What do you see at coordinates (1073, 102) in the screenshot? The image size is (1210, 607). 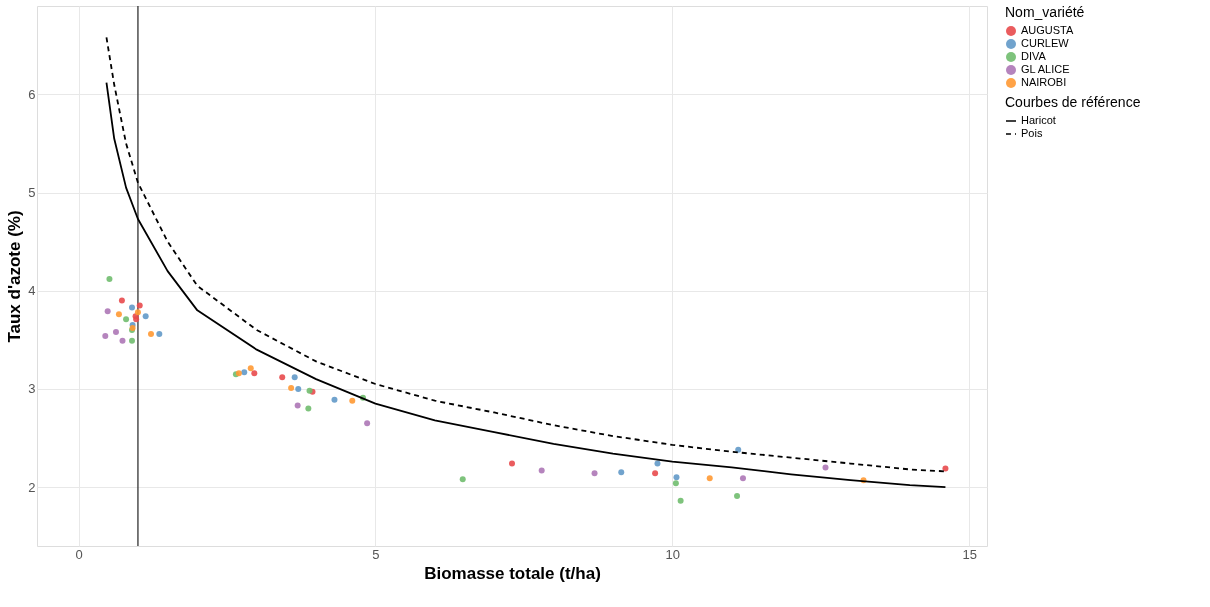 I see `text: Courbes de référence` at bounding box center [1073, 102].